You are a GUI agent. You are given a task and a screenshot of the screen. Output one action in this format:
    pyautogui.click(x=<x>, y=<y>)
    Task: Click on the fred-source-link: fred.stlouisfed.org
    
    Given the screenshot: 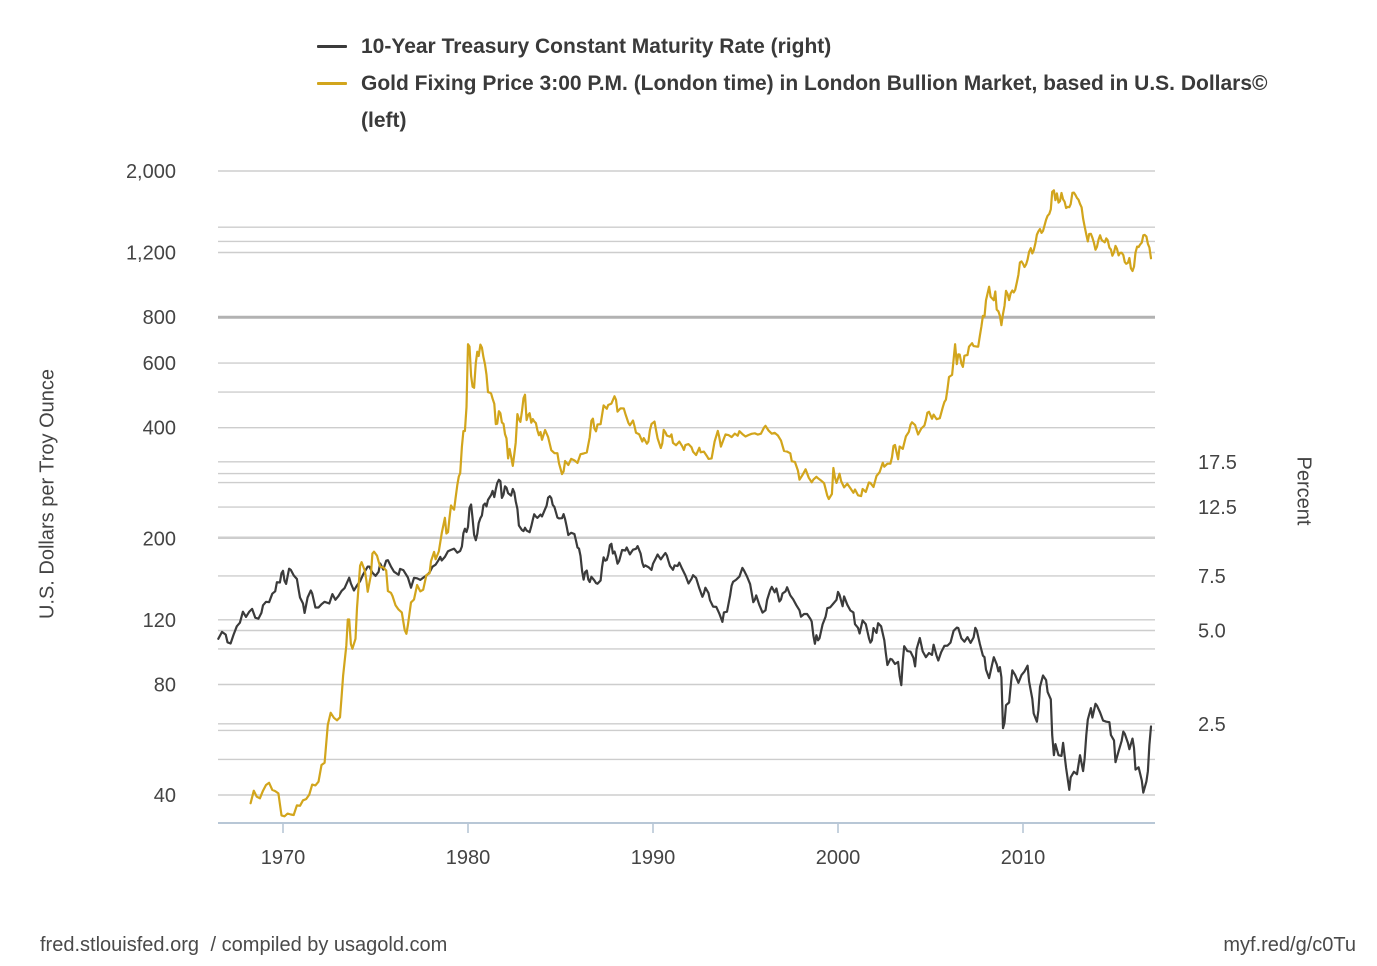 What is the action you would take?
    pyautogui.click(x=119, y=945)
    